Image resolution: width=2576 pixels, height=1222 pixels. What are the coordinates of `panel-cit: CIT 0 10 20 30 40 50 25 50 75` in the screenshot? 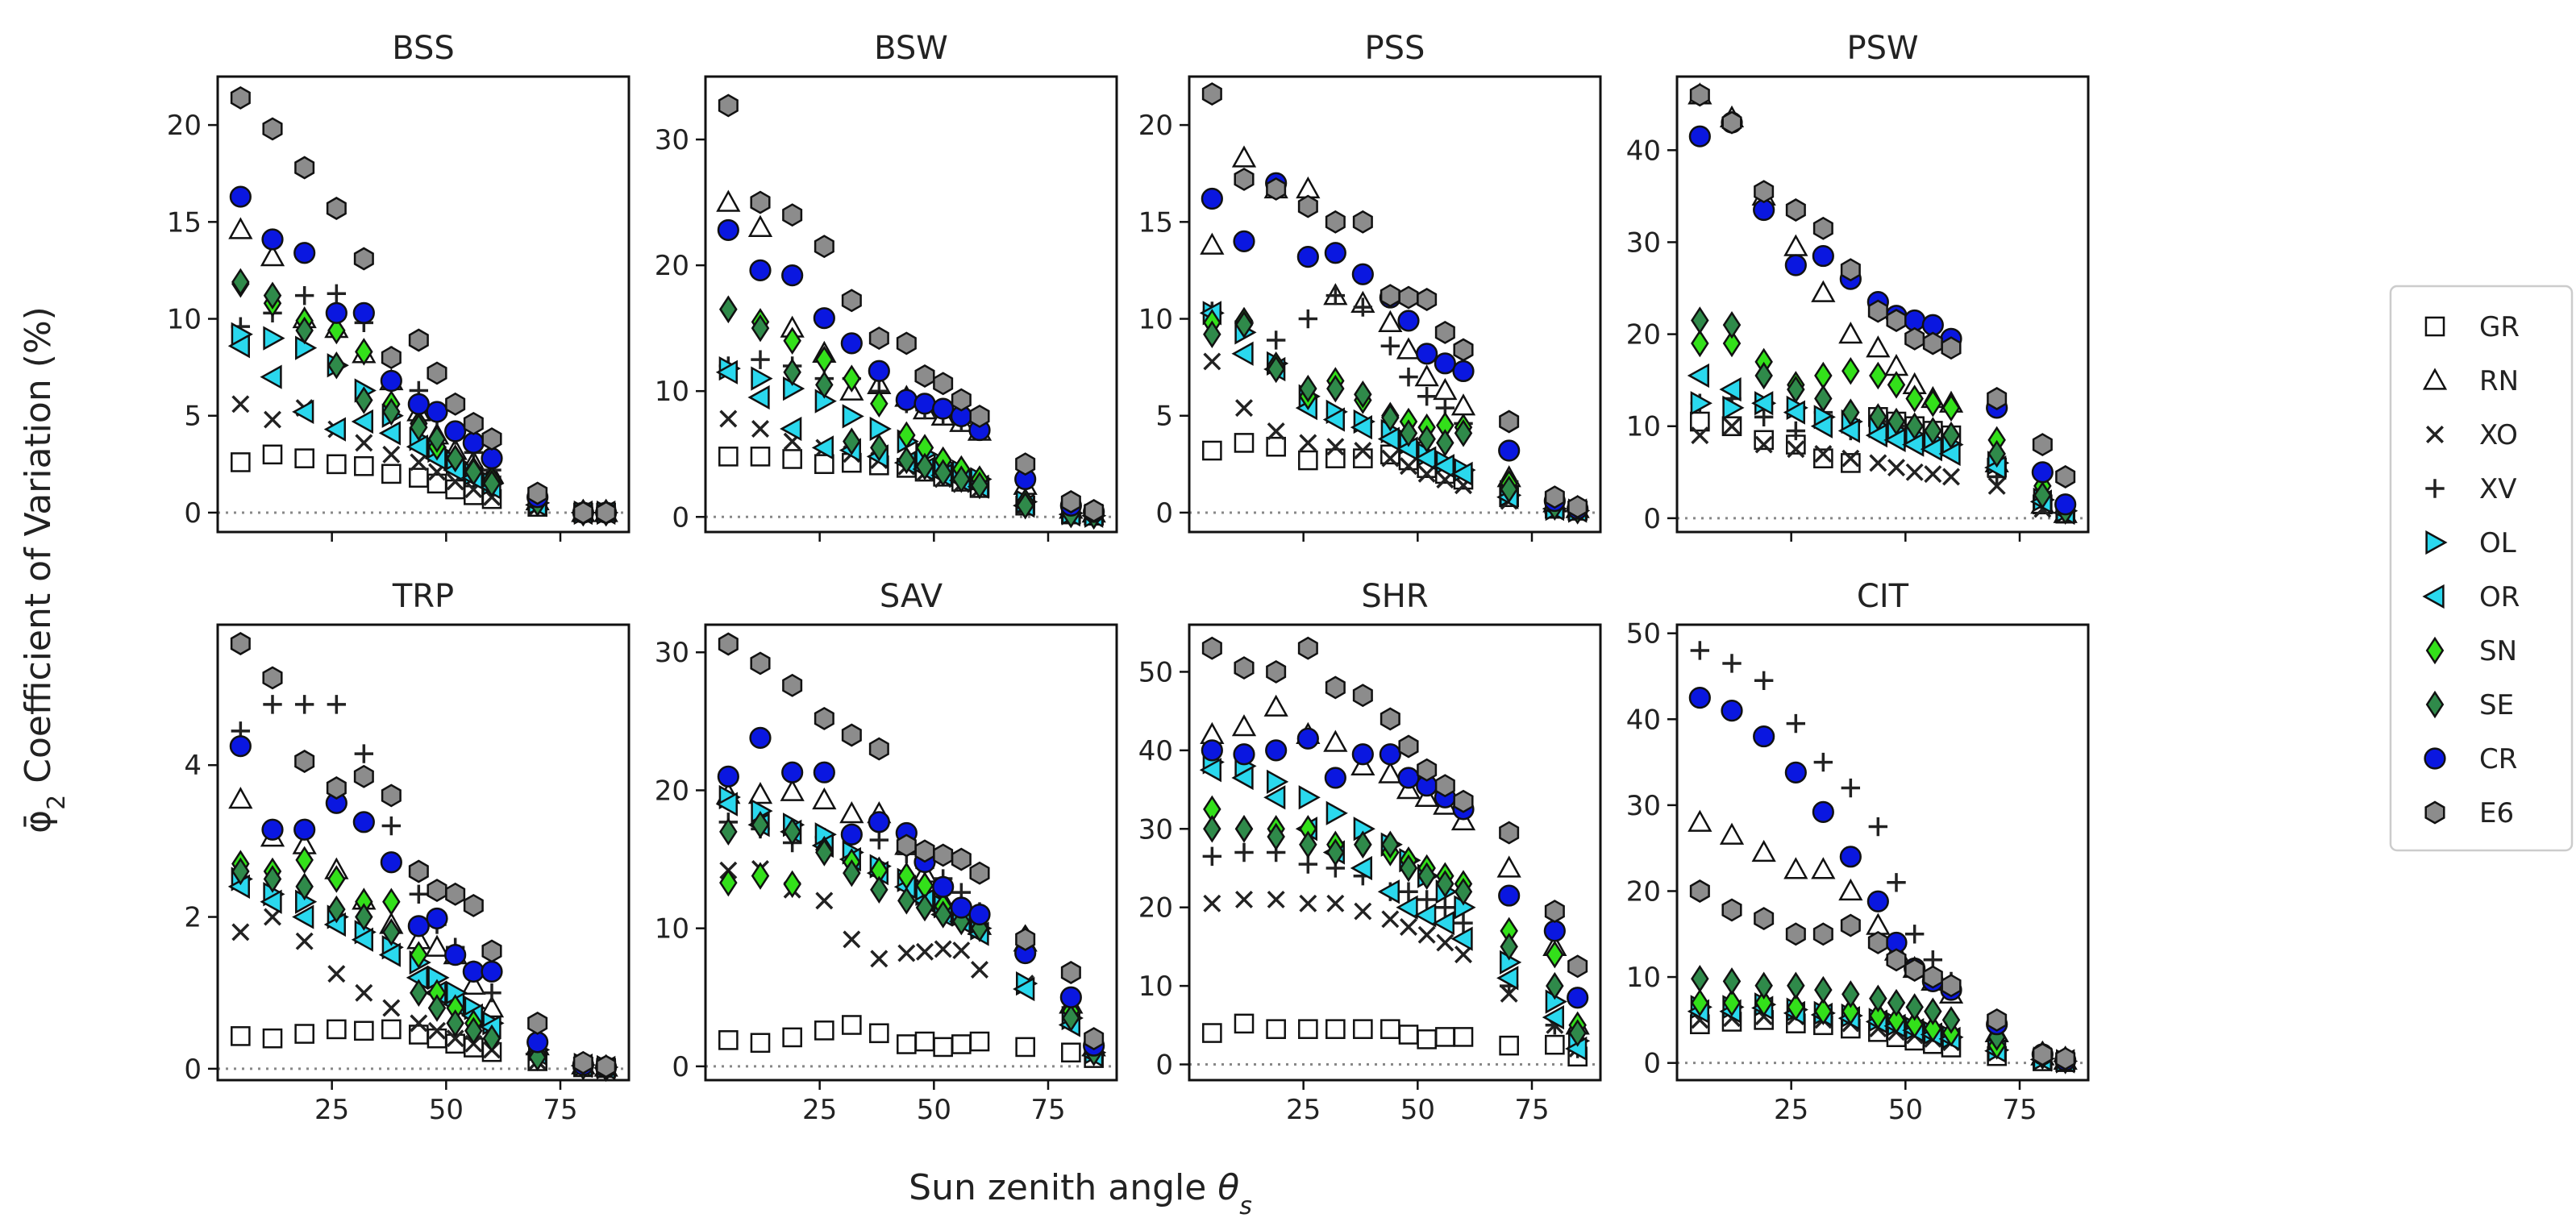 It's located at (1858, 852).